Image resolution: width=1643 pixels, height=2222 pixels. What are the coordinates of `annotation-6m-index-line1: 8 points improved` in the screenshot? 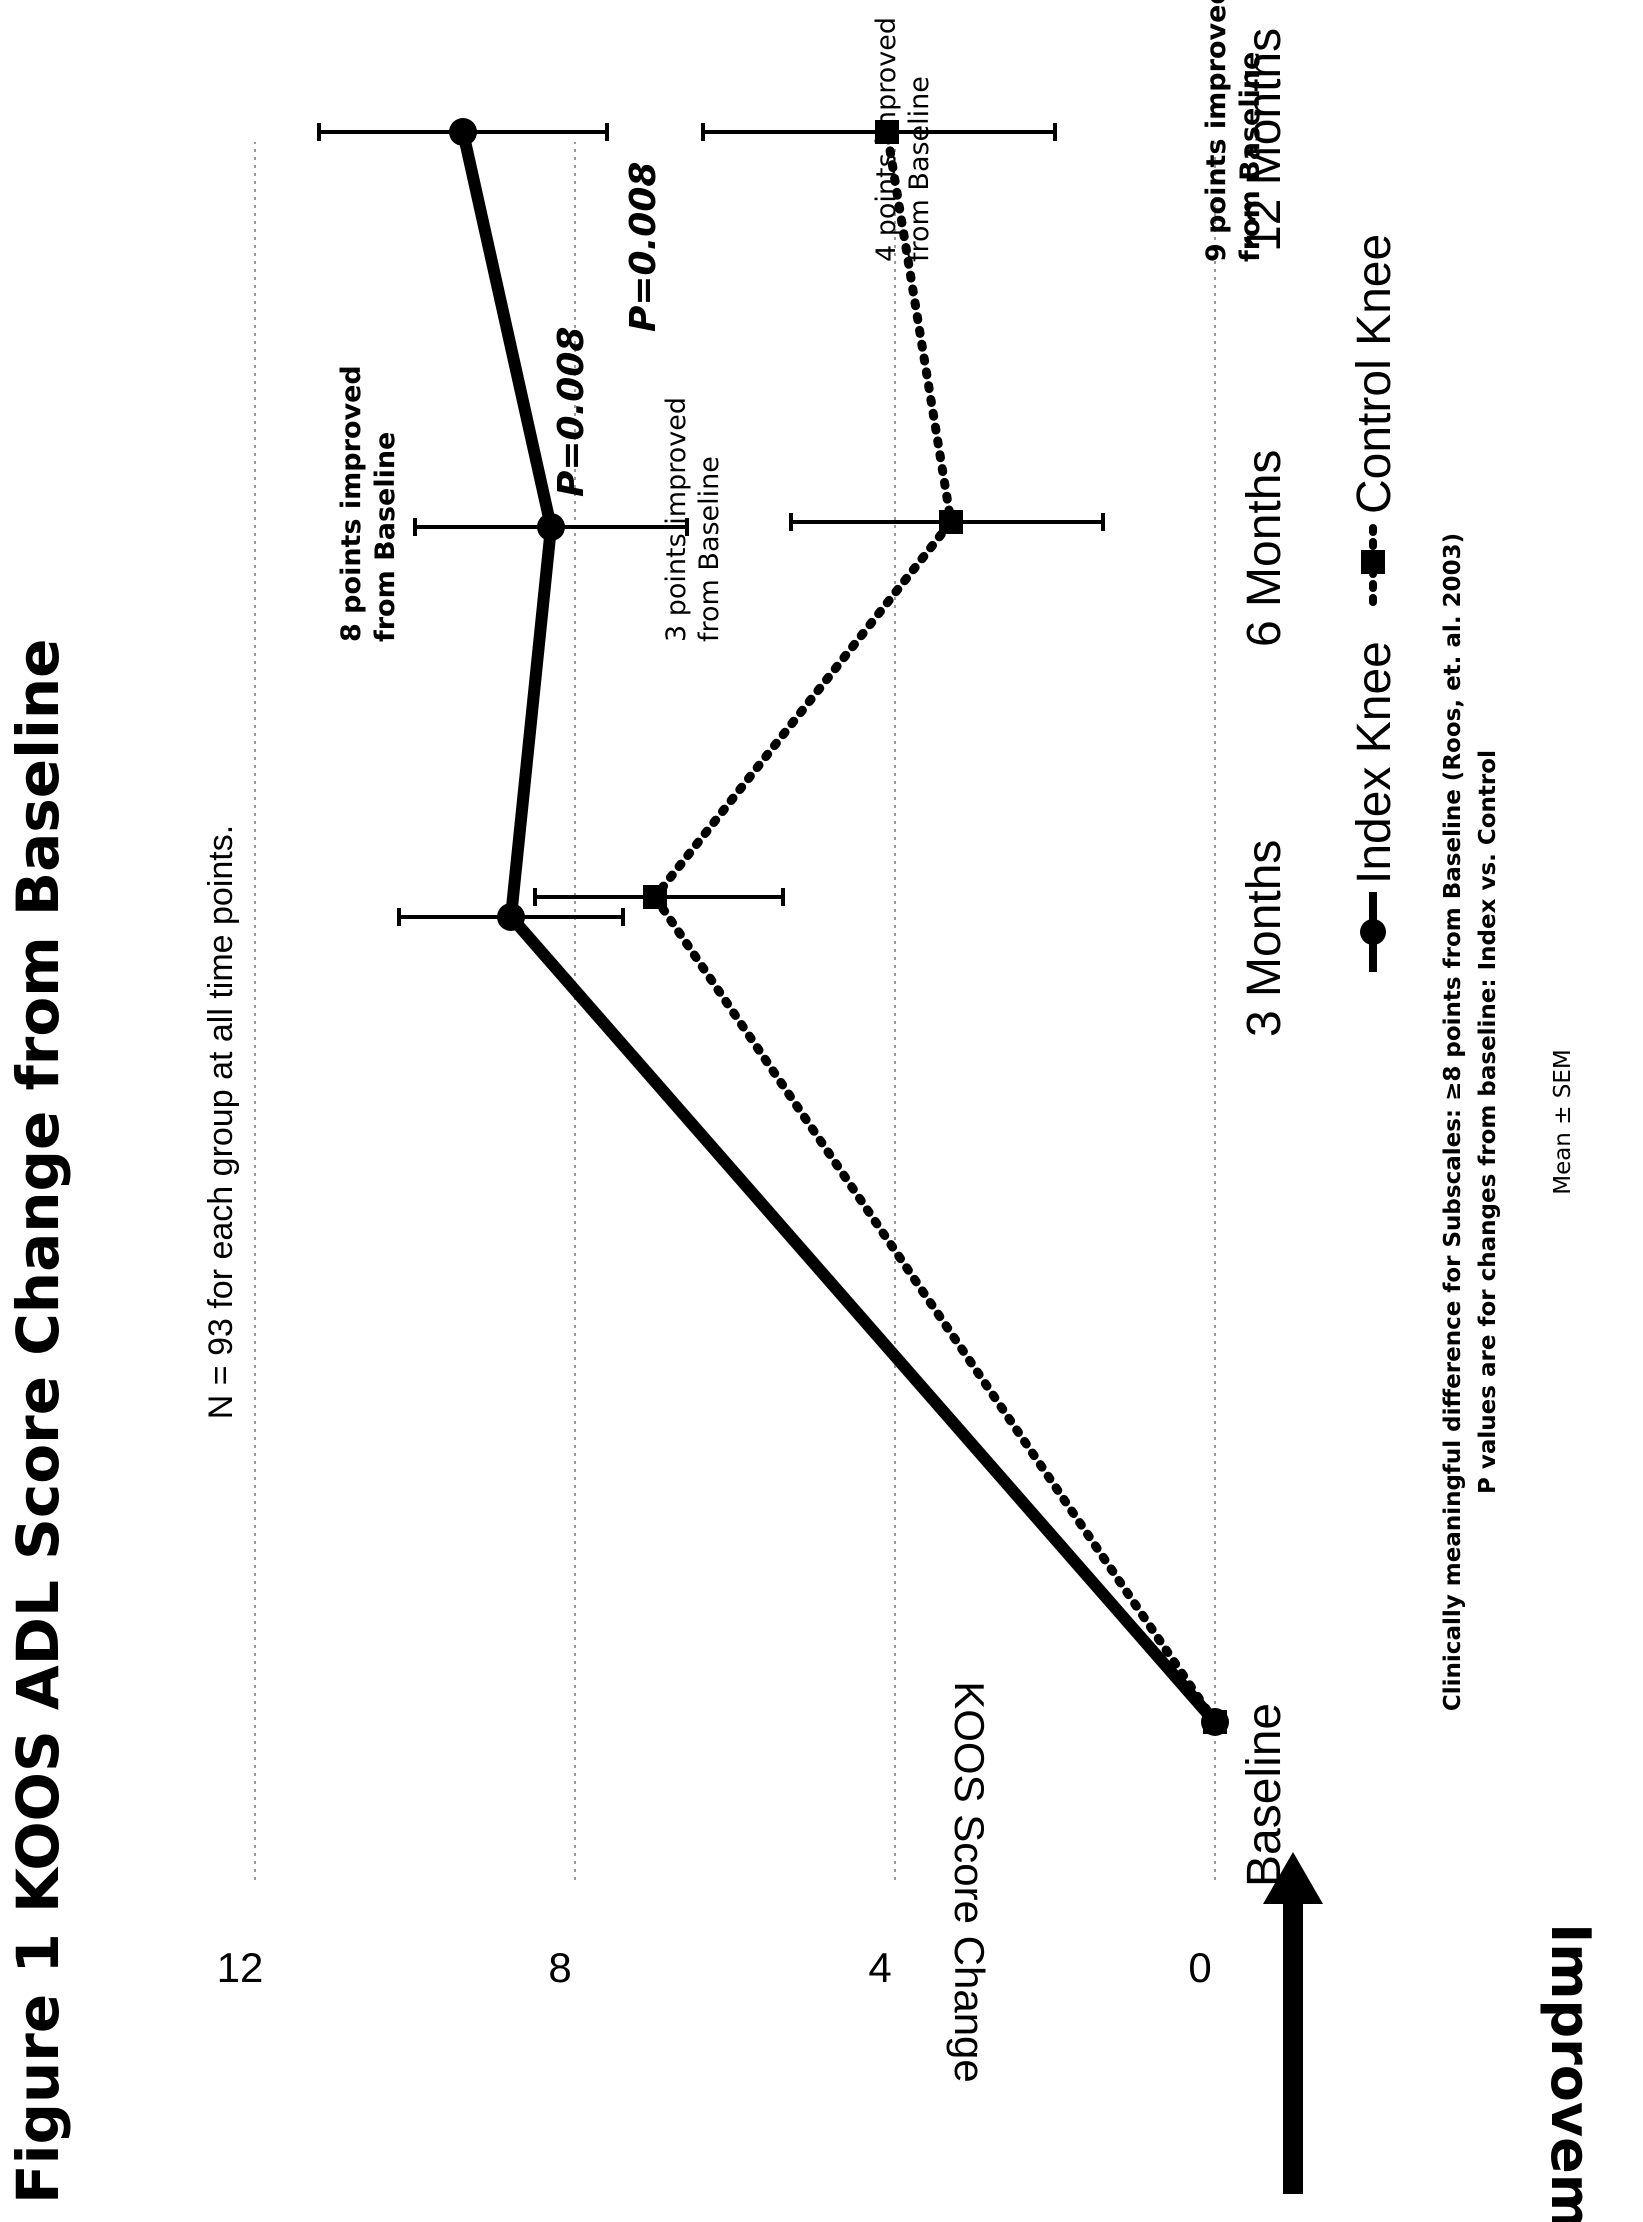 It's located at (351, 503).